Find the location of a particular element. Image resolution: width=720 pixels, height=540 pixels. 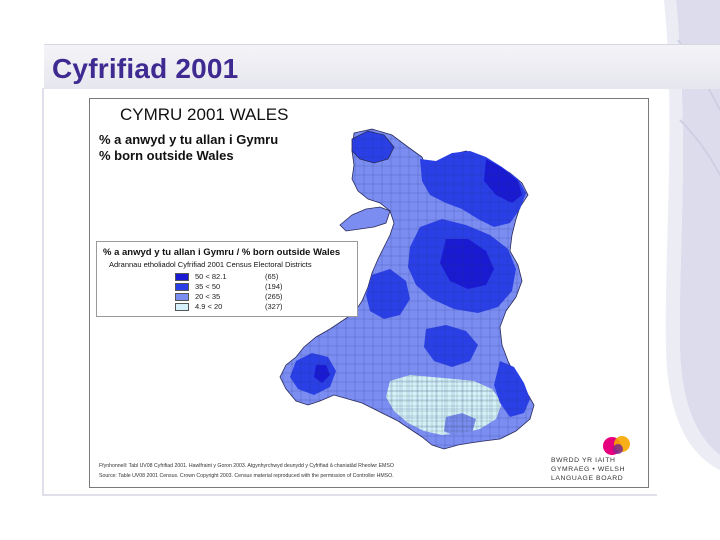

legend-count: (327) is located at coordinates (274, 306).